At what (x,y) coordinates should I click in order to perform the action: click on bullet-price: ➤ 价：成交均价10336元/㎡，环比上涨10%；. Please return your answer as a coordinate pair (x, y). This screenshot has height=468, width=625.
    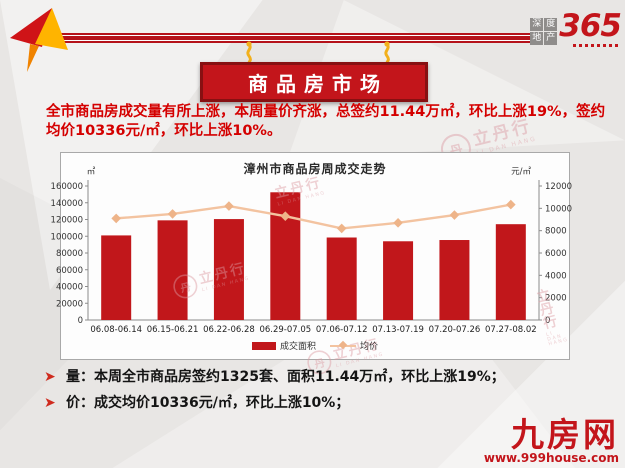
    Looking at the image, I should click on (324, 403).